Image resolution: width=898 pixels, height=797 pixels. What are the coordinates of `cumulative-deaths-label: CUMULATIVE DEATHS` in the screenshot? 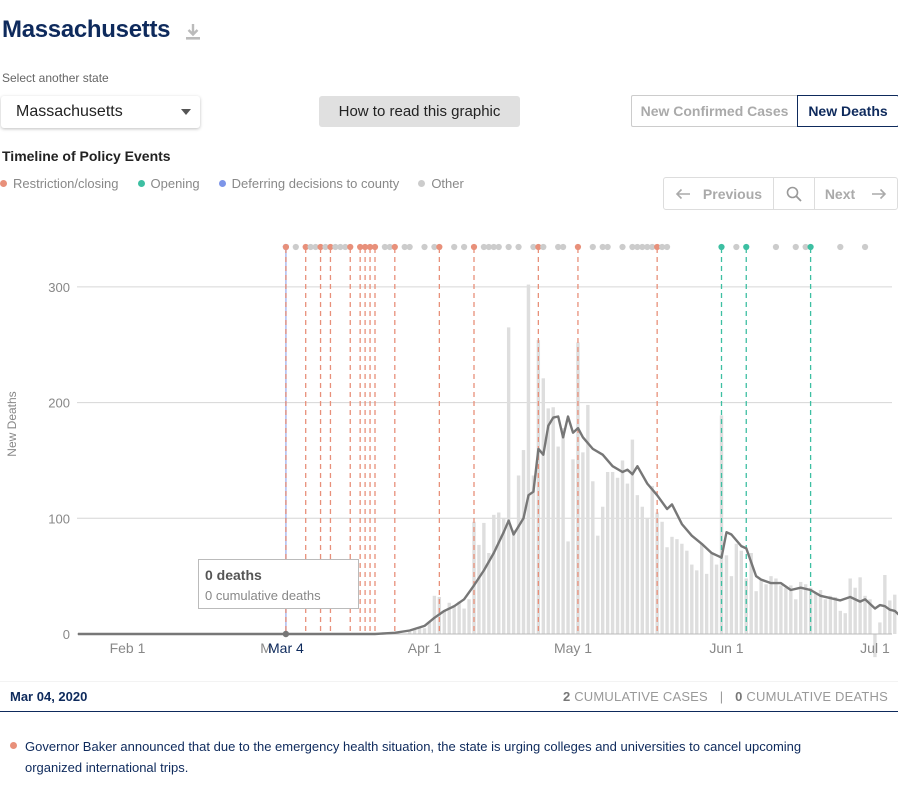 It's located at (817, 696).